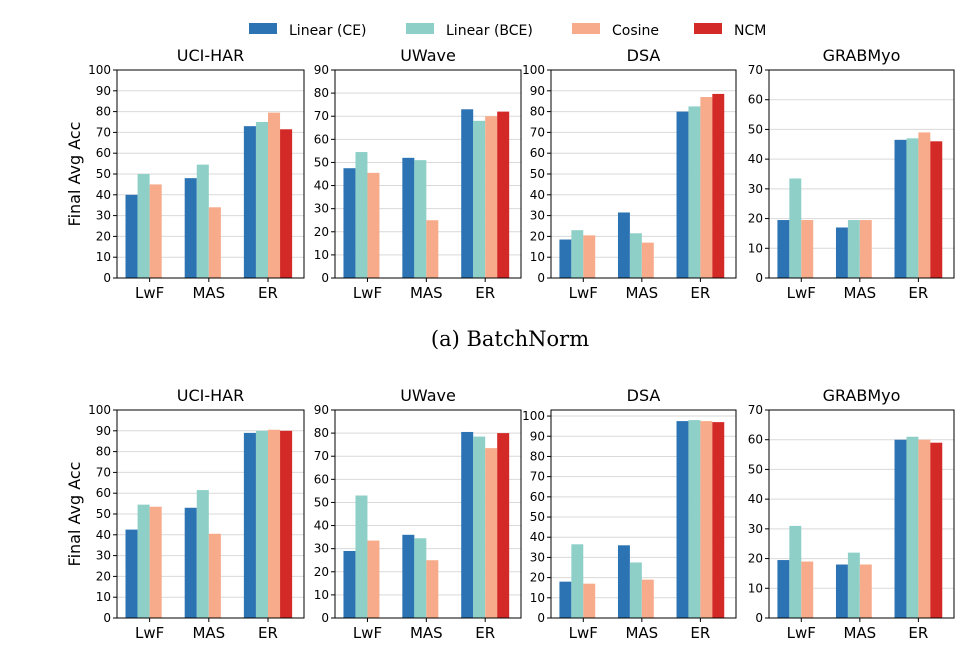 The height and width of the screenshot is (666, 974). I want to click on y-axis-label: Final Avg Acc, so click(74, 514).